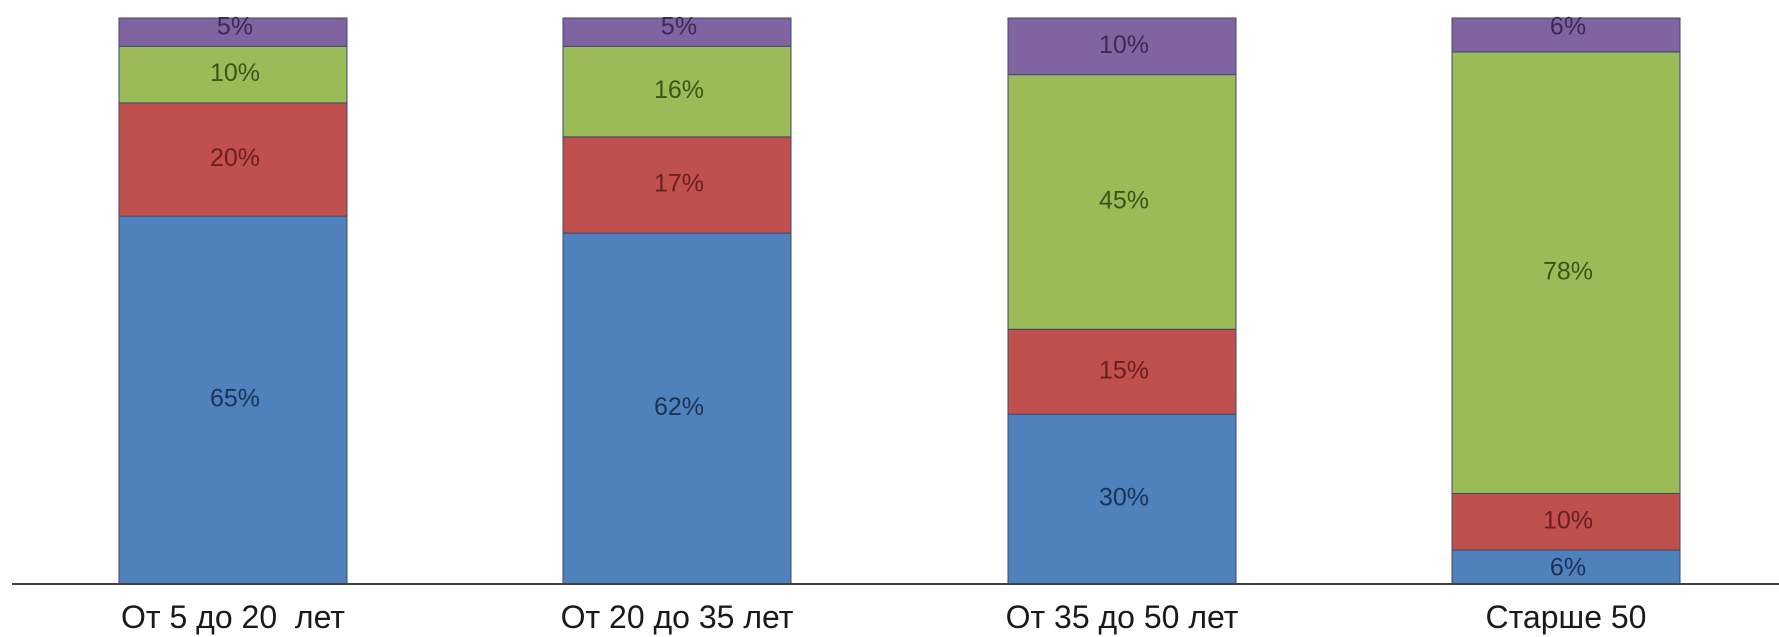 The image size is (1779, 637). I want to click on data-label-1-1: 65%, so click(235, 399).